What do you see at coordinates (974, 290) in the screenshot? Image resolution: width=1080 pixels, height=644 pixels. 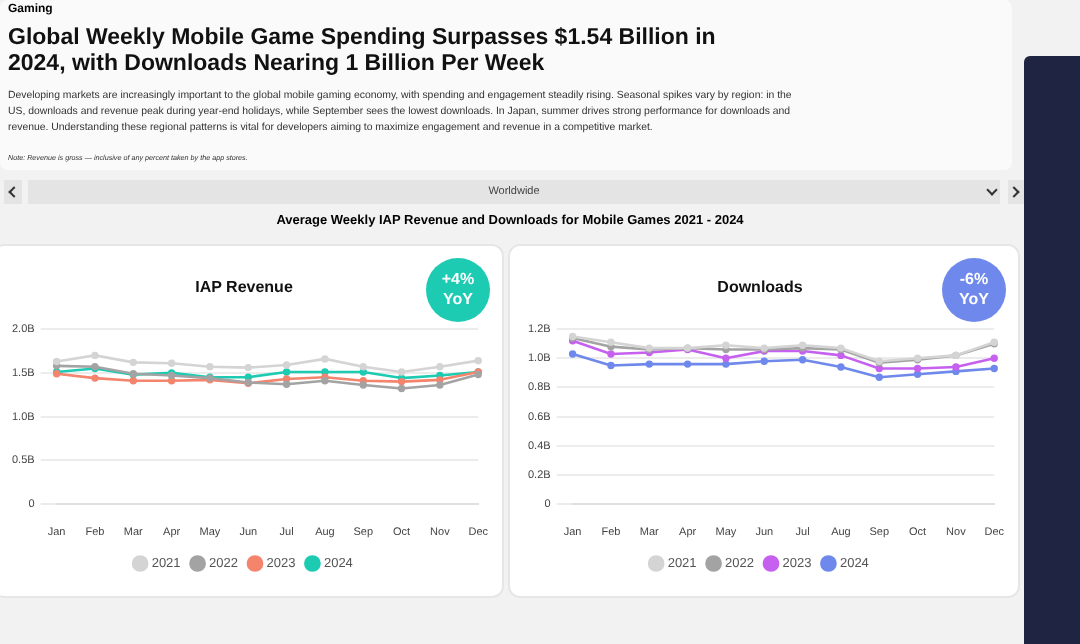 I see `badge: -6% YoY` at bounding box center [974, 290].